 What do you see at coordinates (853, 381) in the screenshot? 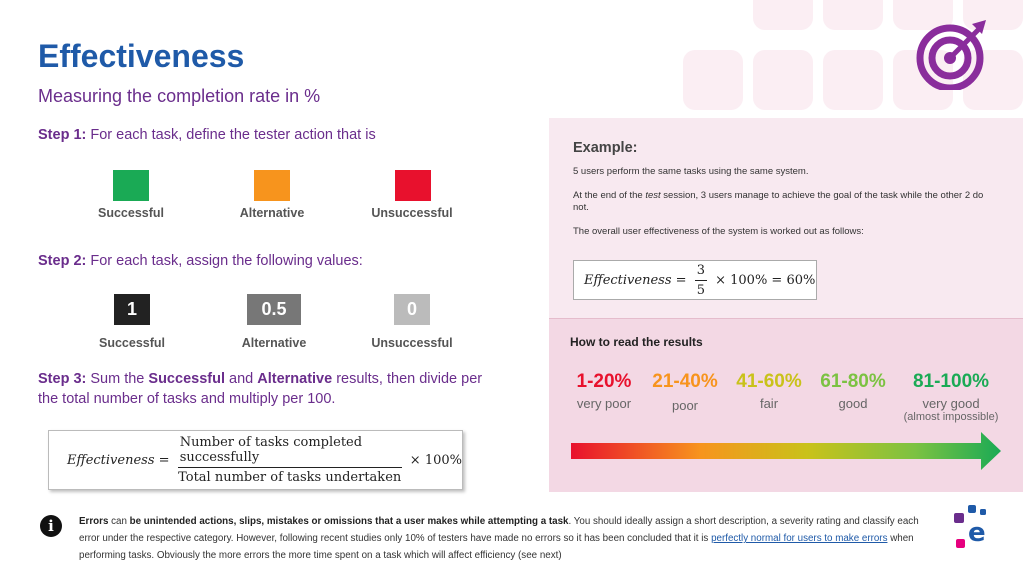
I see `range-61-80: 61-80%` at bounding box center [853, 381].